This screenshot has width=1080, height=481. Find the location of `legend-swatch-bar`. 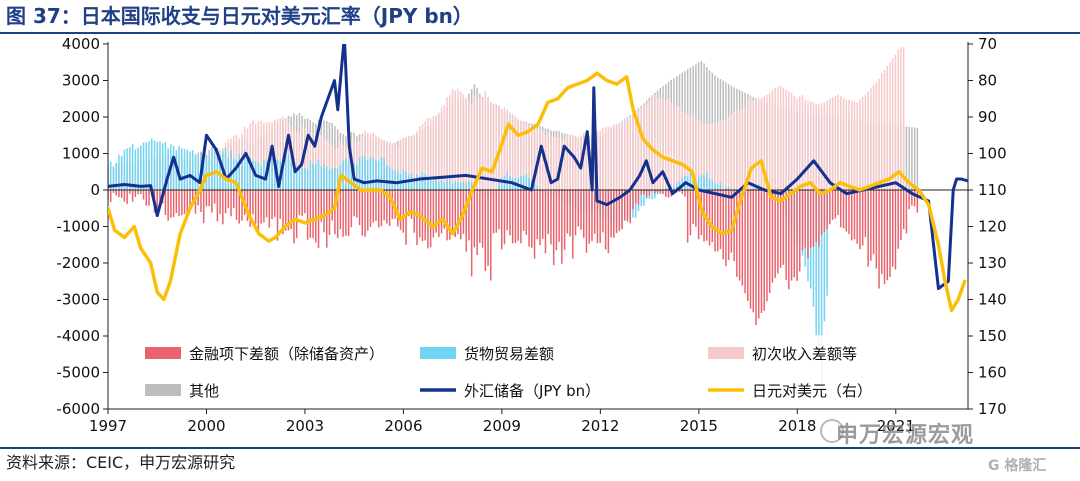

legend-swatch-bar is located at coordinates (163, 353).